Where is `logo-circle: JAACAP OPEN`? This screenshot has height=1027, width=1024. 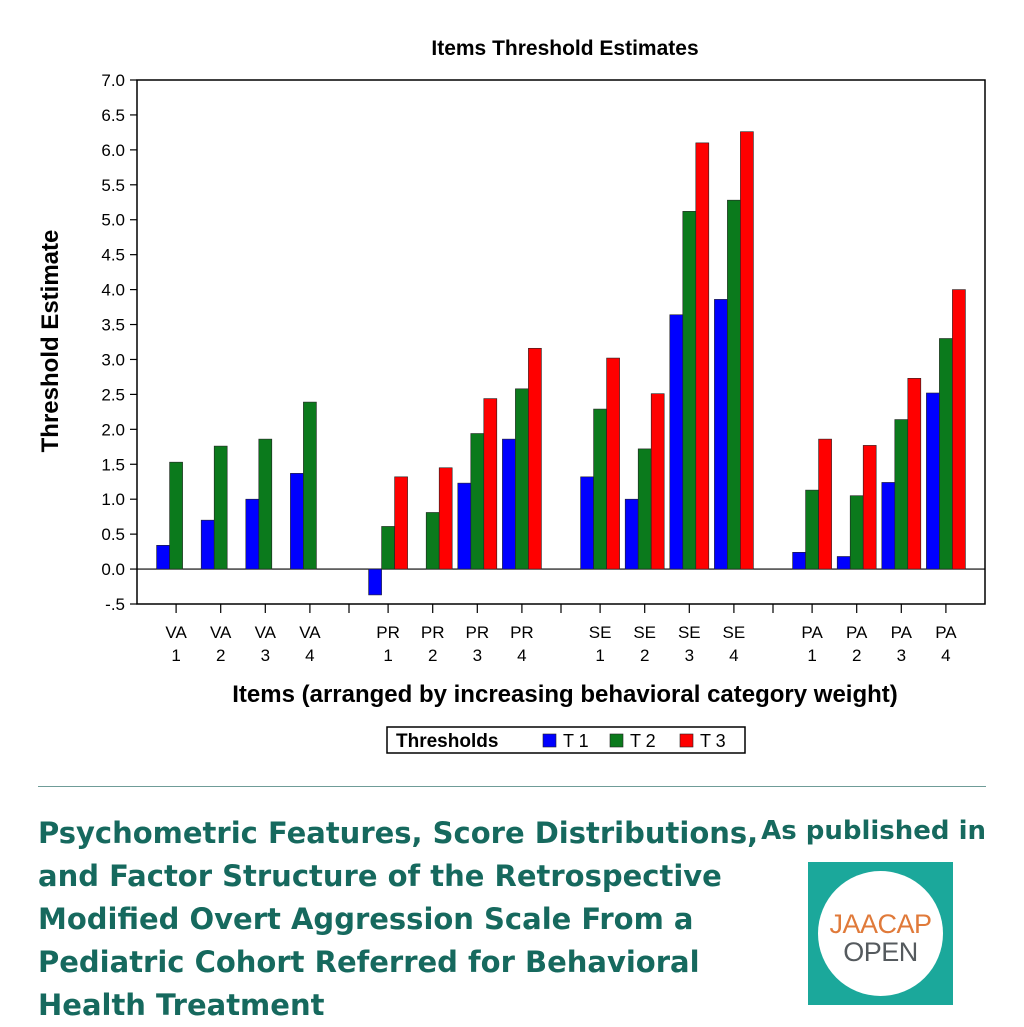 logo-circle: JAACAP OPEN is located at coordinates (880, 933).